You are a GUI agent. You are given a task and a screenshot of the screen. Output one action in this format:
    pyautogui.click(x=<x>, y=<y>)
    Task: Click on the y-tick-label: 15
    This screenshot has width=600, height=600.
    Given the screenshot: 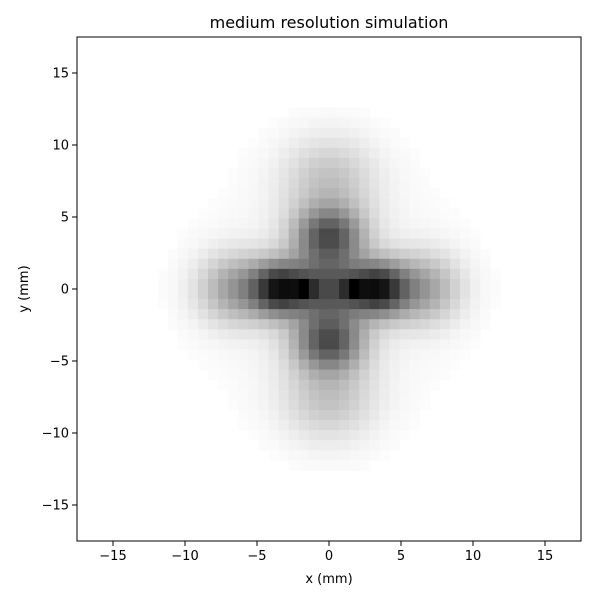 What is the action you would take?
    pyautogui.click(x=60, y=74)
    